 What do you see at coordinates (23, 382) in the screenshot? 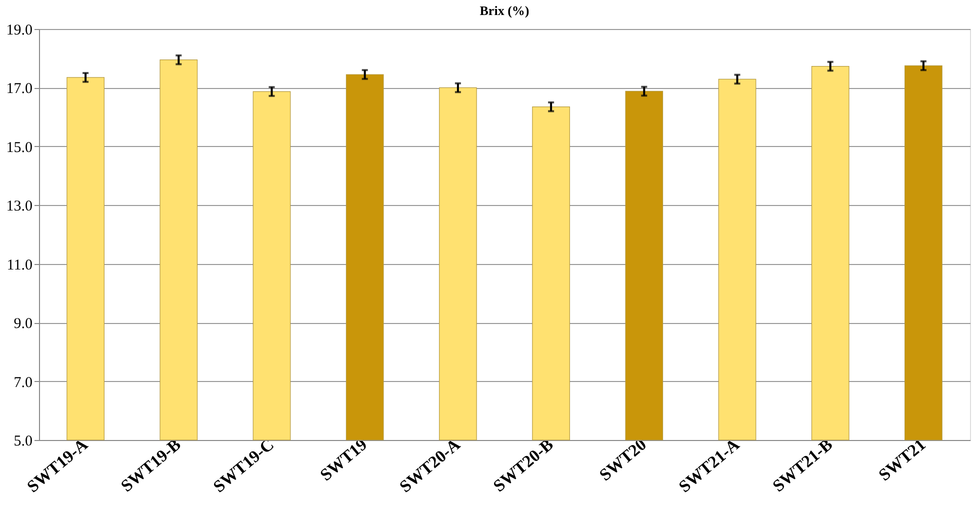
I see `y-tick-label: 7.0` at bounding box center [23, 382].